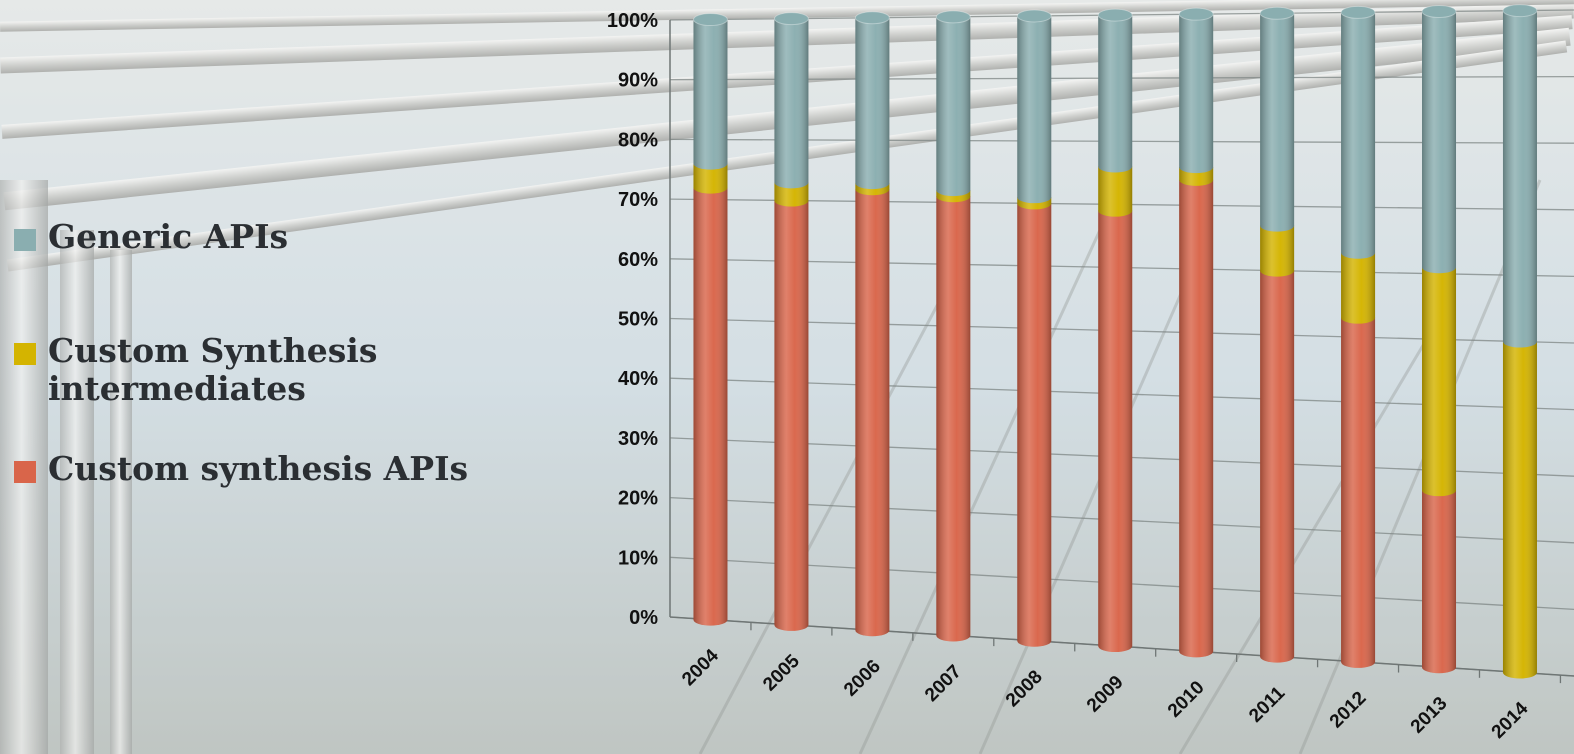 Image resolution: width=1574 pixels, height=754 pixels. Describe the element at coordinates (943, 683) in the screenshot. I see `x-tick-label: 2007` at that location.